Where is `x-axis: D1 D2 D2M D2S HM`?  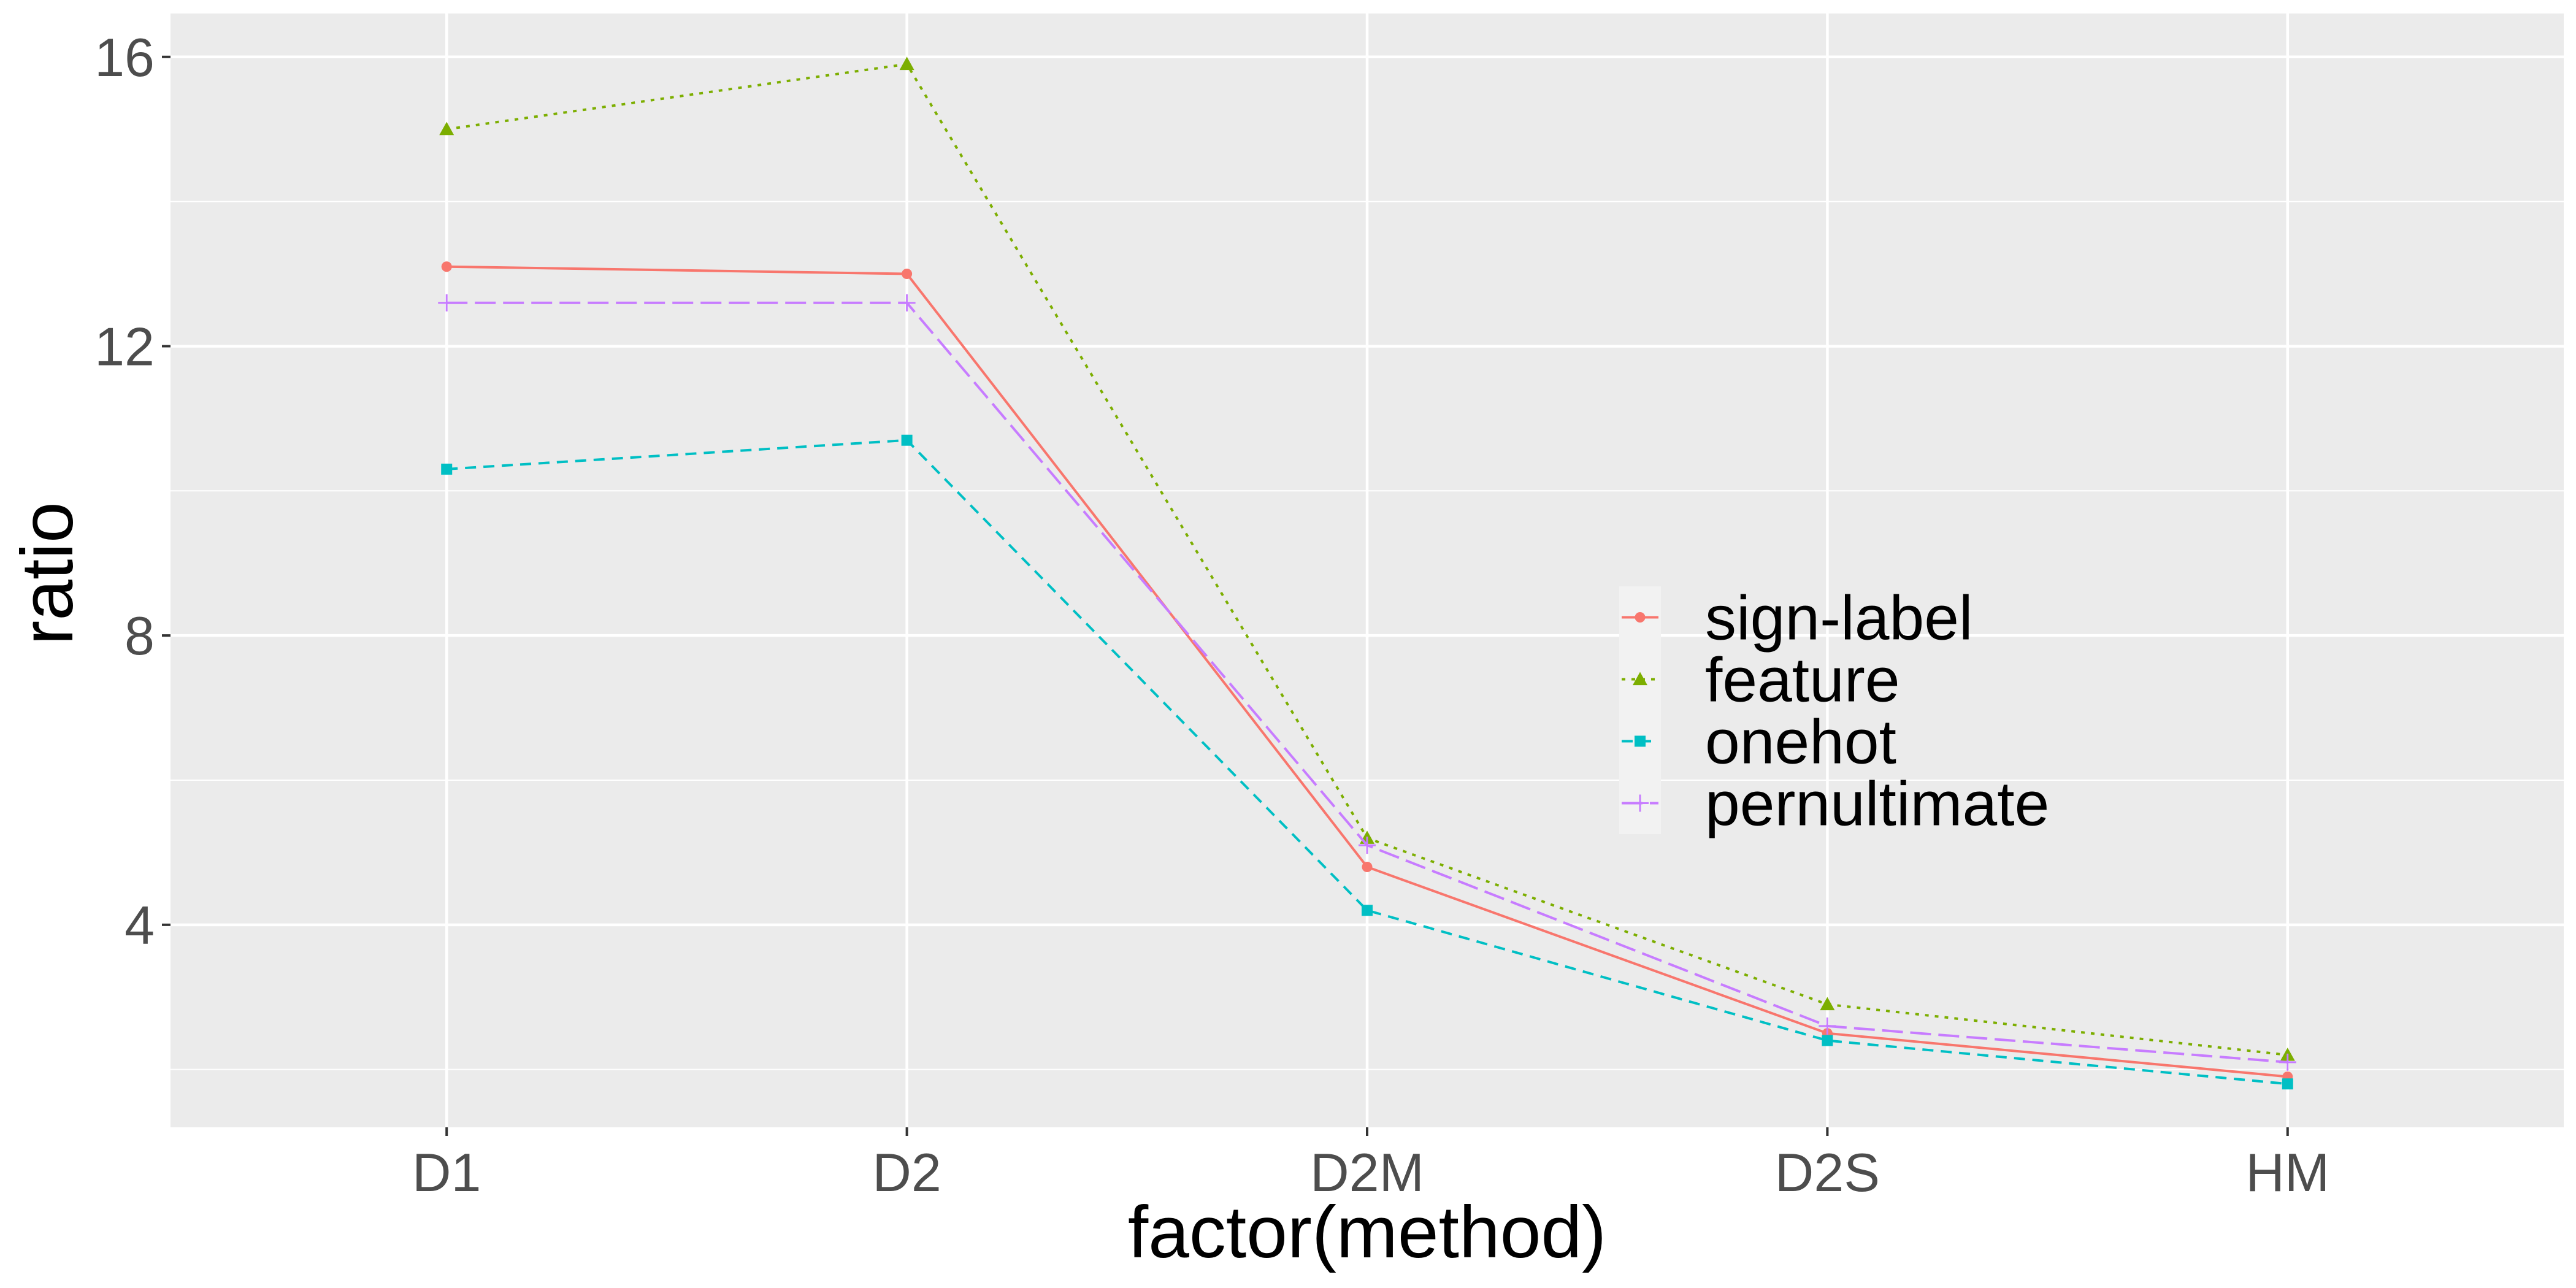 x-axis: D1 D2 D2M D2S HM is located at coordinates (1370, 1165).